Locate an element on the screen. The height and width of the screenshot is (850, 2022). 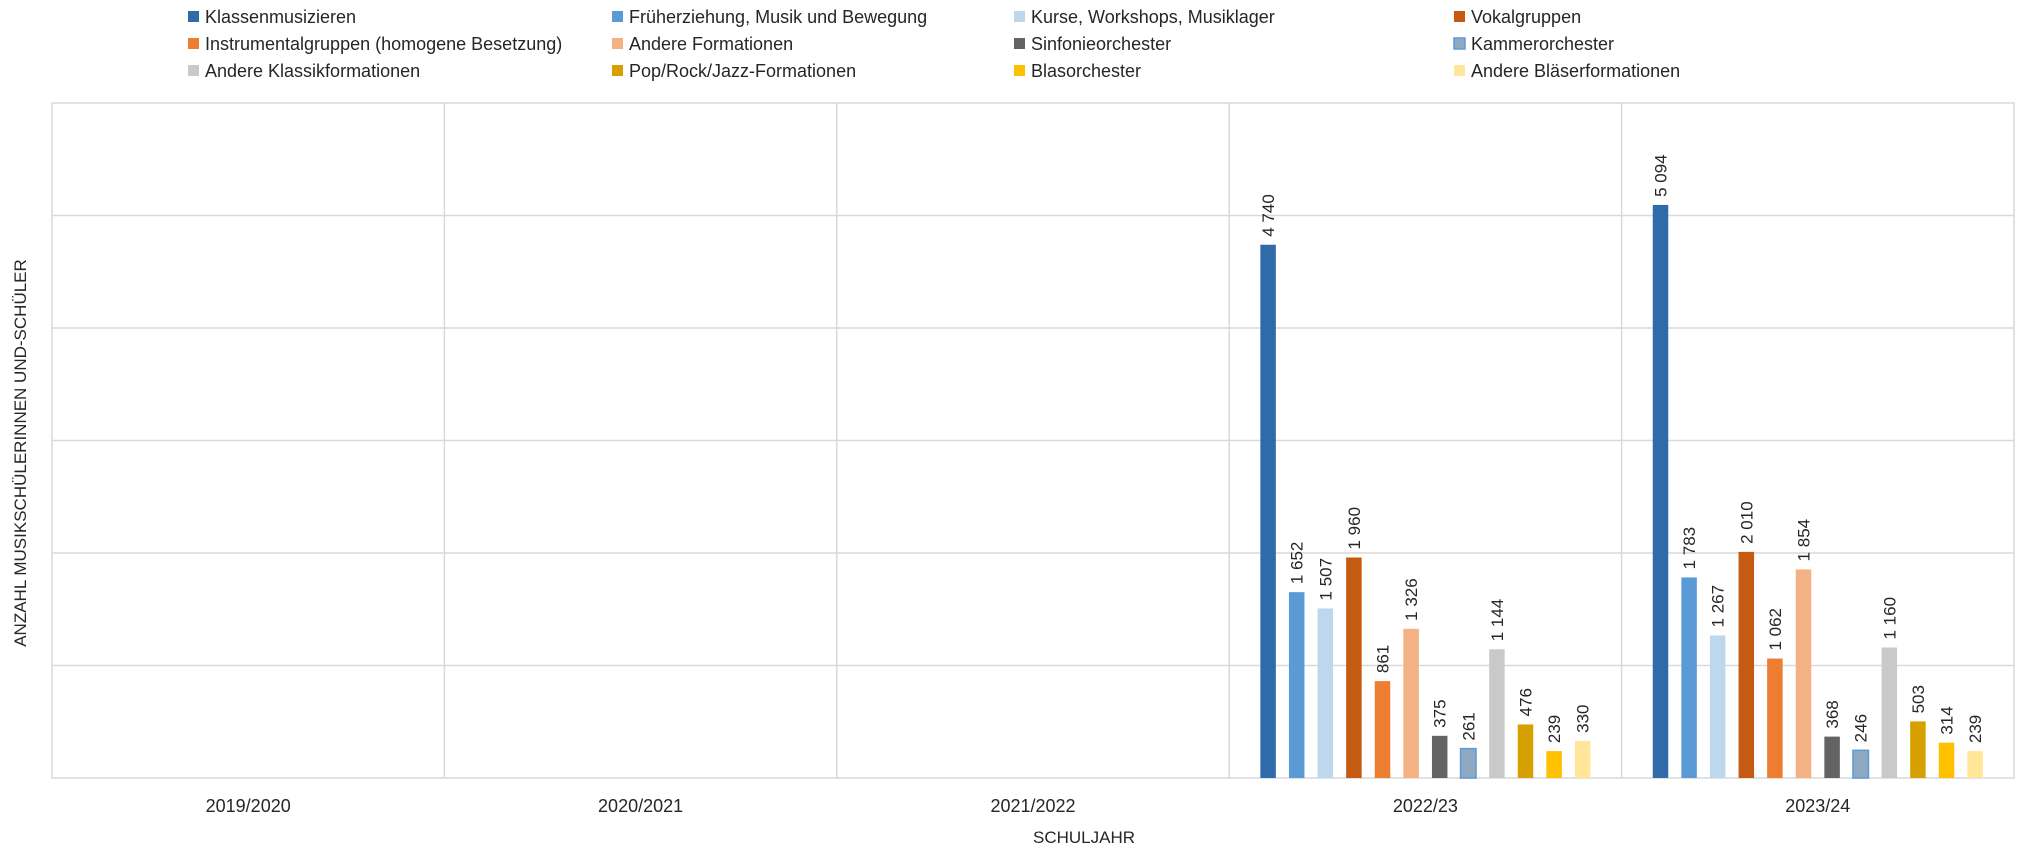
legend-item-andere-blaserformationen: Andere Bläserformationen is located at coordinates (1567, 71).